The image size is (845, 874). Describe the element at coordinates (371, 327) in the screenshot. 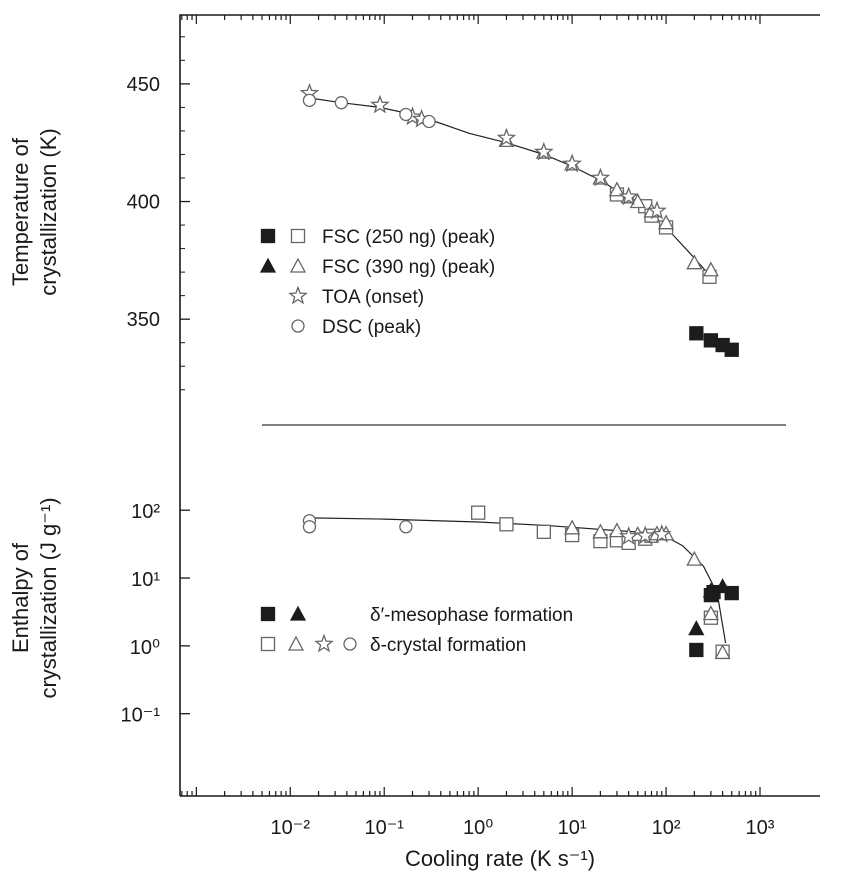

I see `legend-label: DSC (peak)` at that location.